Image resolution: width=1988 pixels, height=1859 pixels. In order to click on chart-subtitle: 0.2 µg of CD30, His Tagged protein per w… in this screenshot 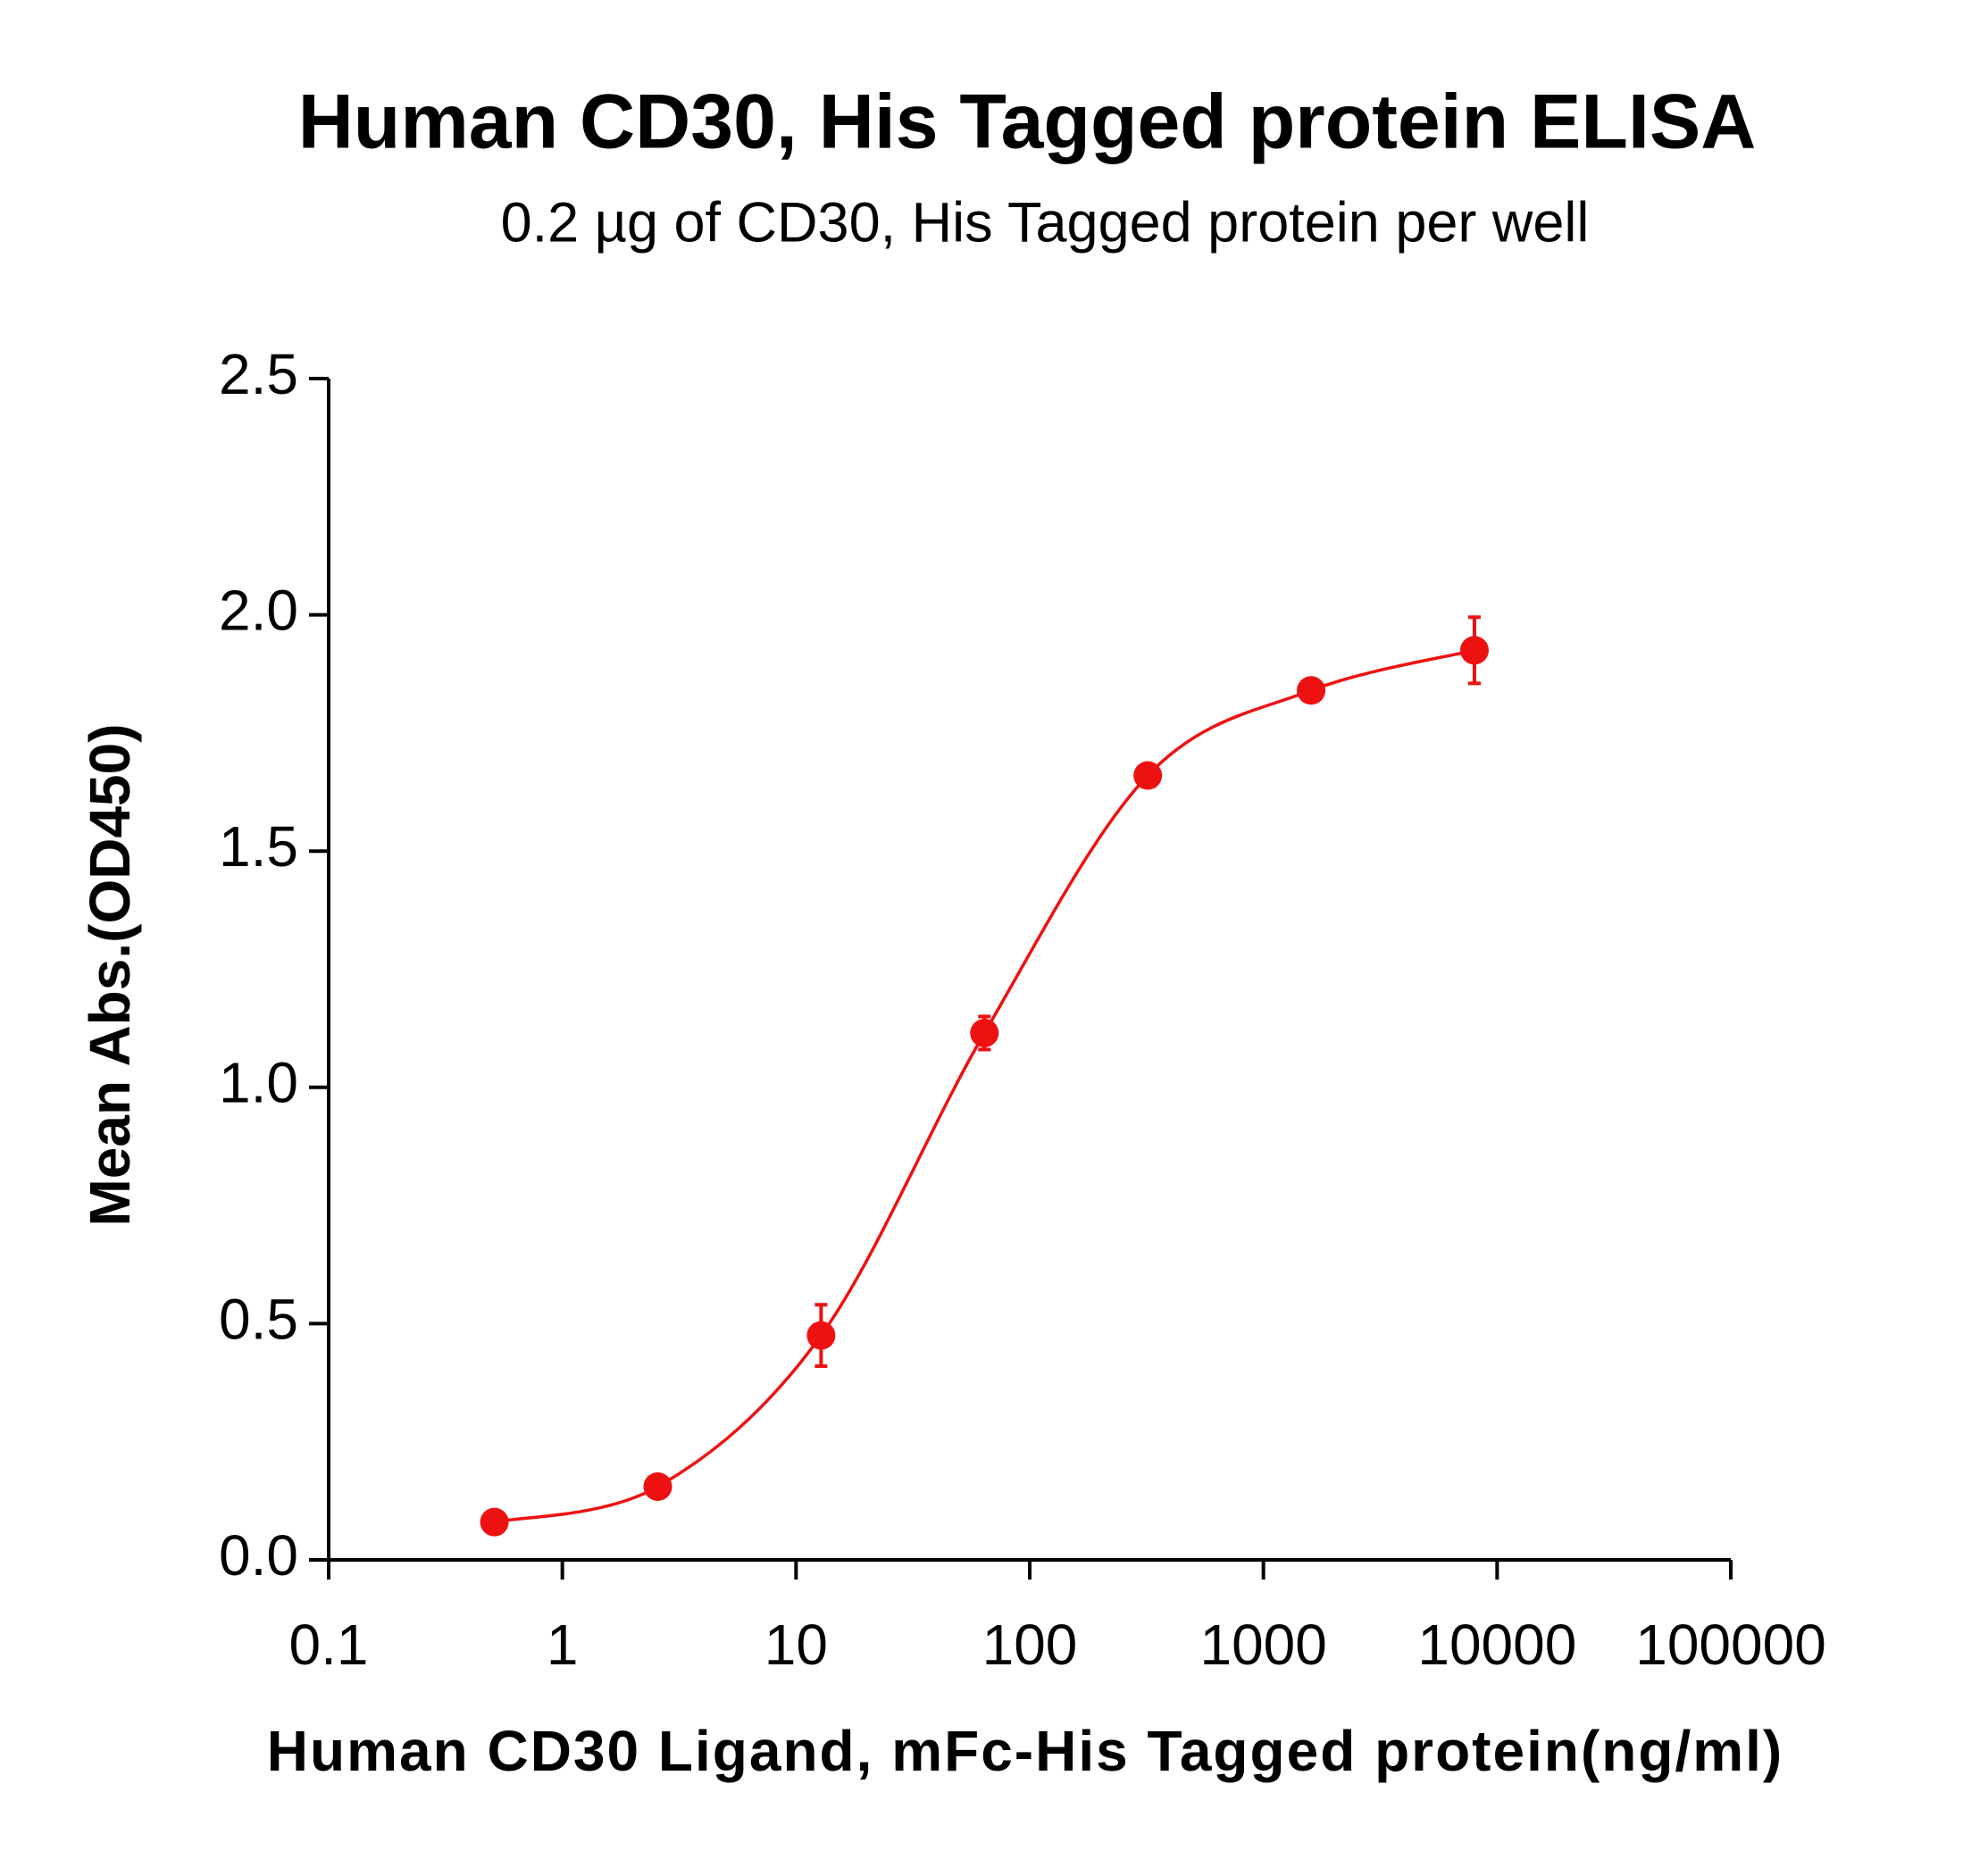, I will do `click(1045, 223)`.